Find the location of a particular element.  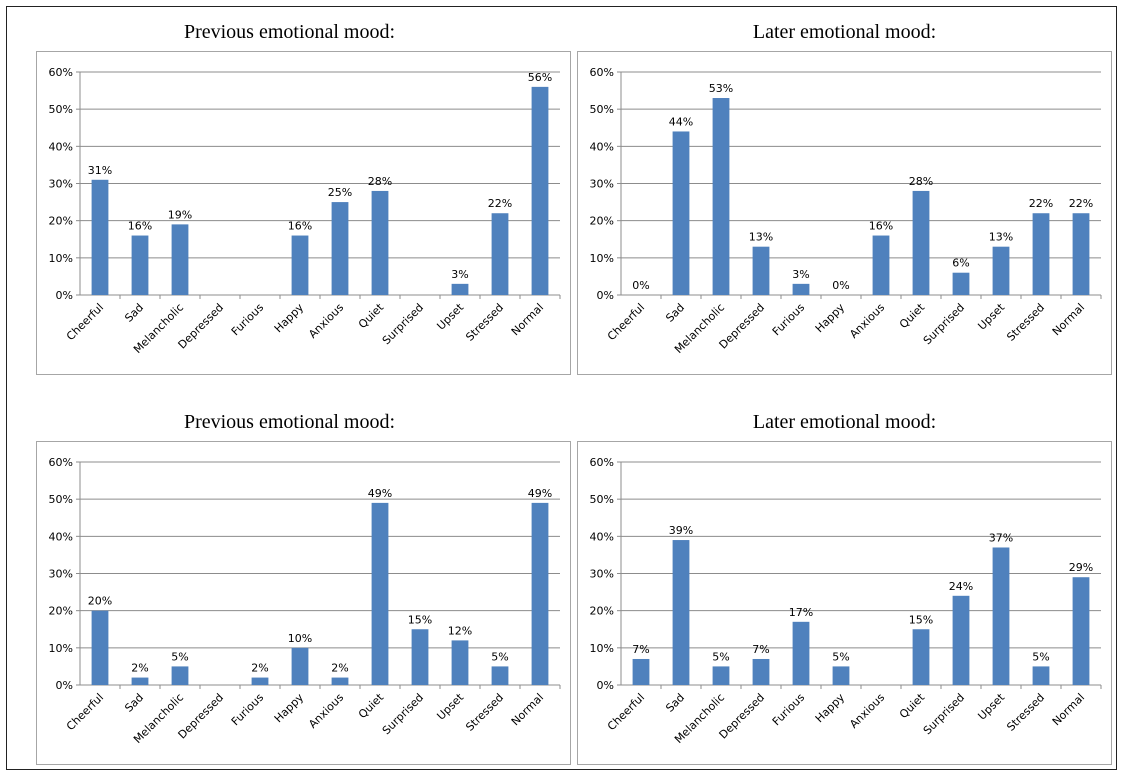

data-label: 31% is located at coordinates (100, 170).